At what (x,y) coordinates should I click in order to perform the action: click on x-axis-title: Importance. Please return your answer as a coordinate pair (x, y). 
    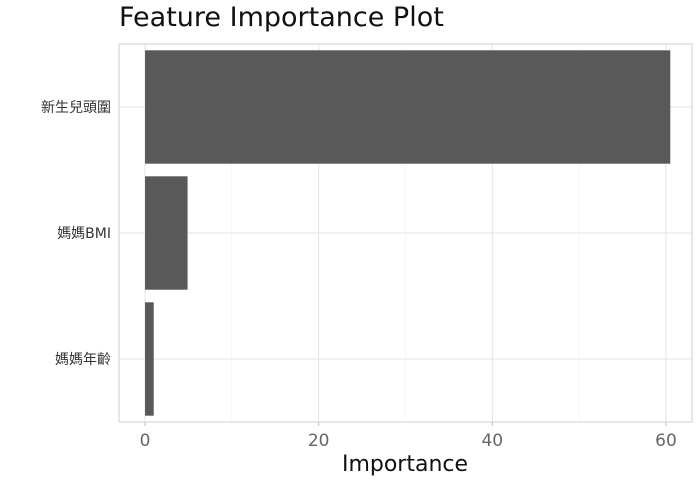
    Looking at the image, I should click on (405, 464).